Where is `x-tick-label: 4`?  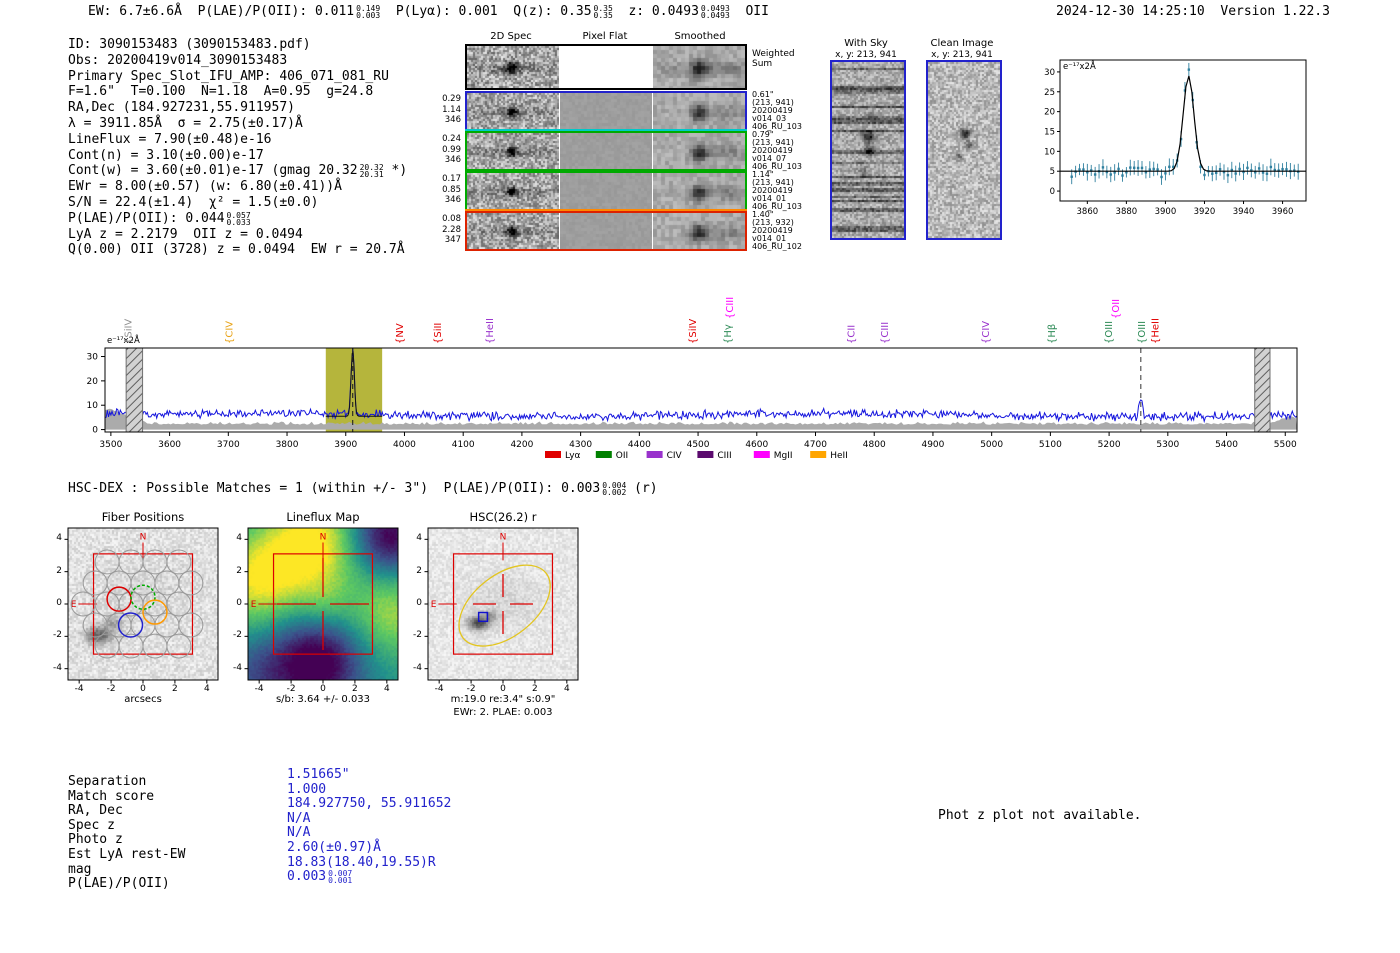 x-tick-label: 4 is located at coordinates (566, 689).